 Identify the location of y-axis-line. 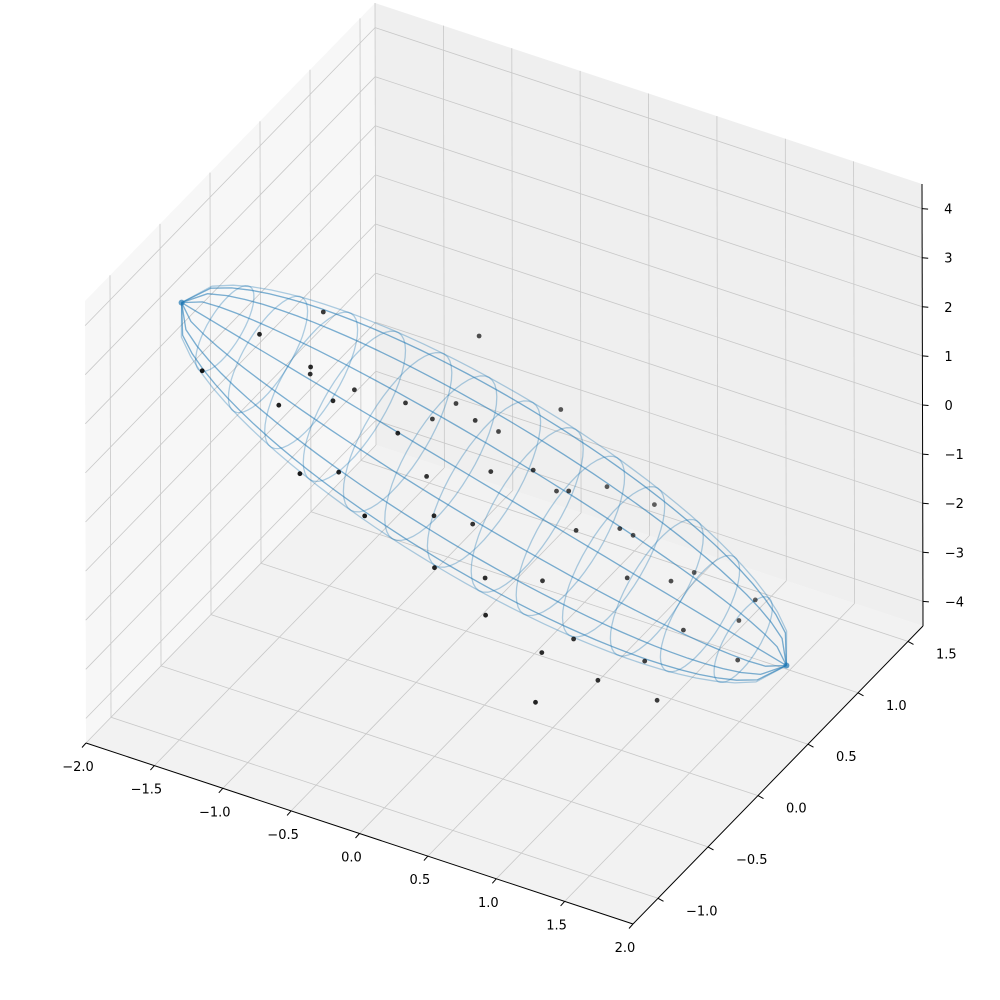
(778, 775).